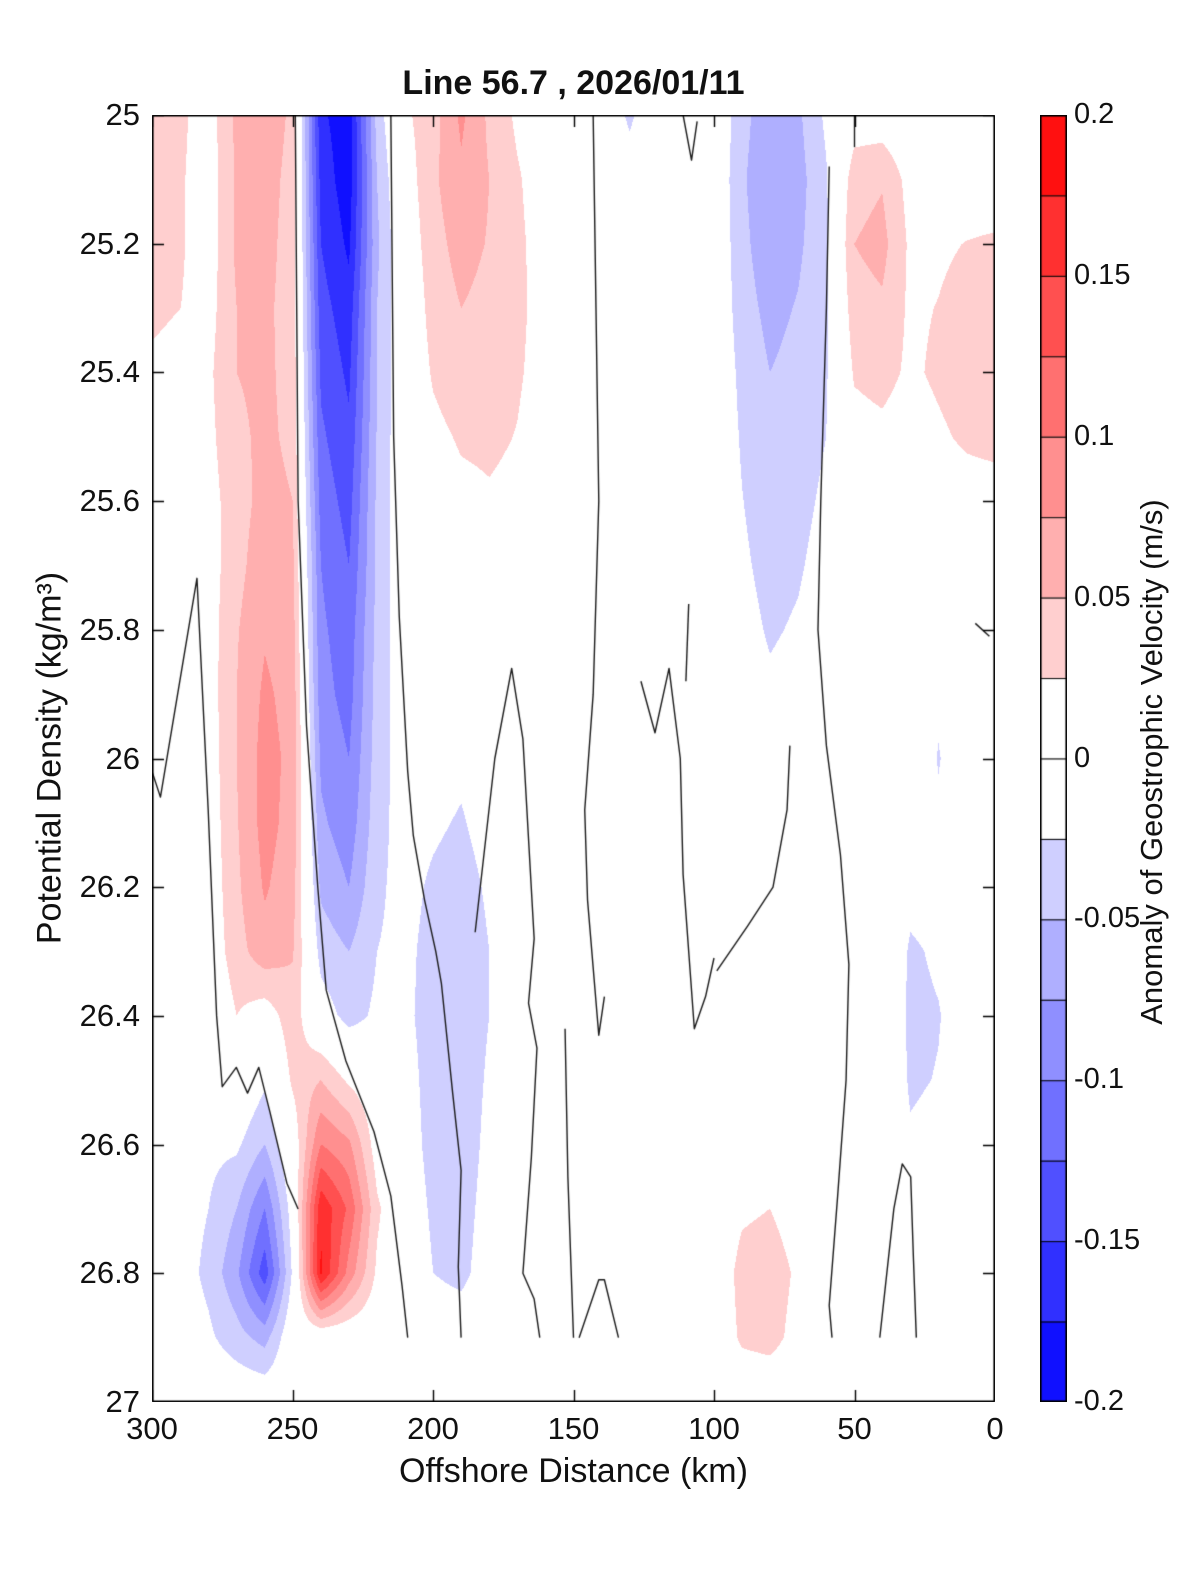  Describe the element at coordinates (1102, 274) in the screenshot. I see `colorbar-tick-label: 0.15` at that location.